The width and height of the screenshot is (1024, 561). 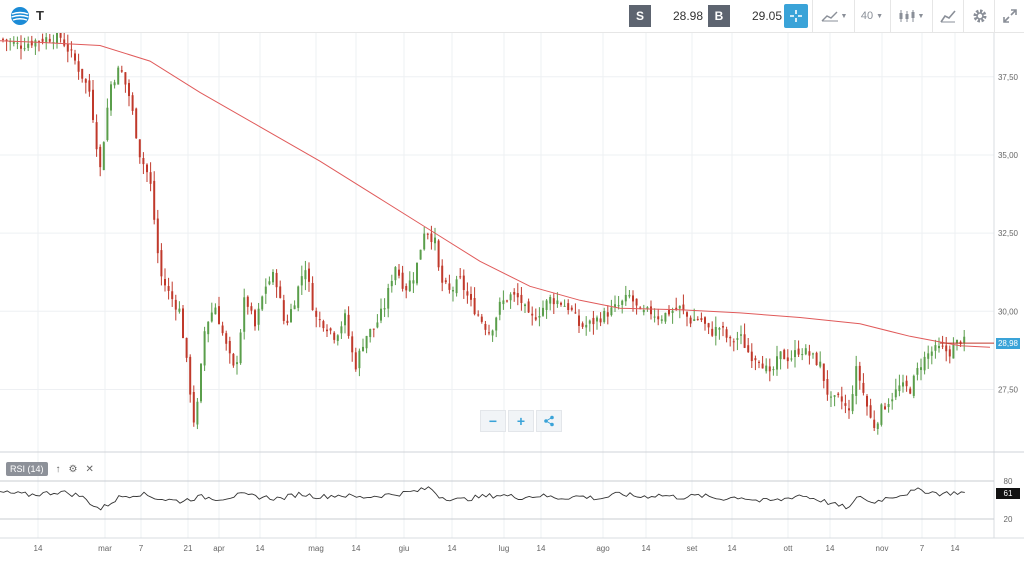 I want to click on x-tick-label: set, so click(x=692, y=548).